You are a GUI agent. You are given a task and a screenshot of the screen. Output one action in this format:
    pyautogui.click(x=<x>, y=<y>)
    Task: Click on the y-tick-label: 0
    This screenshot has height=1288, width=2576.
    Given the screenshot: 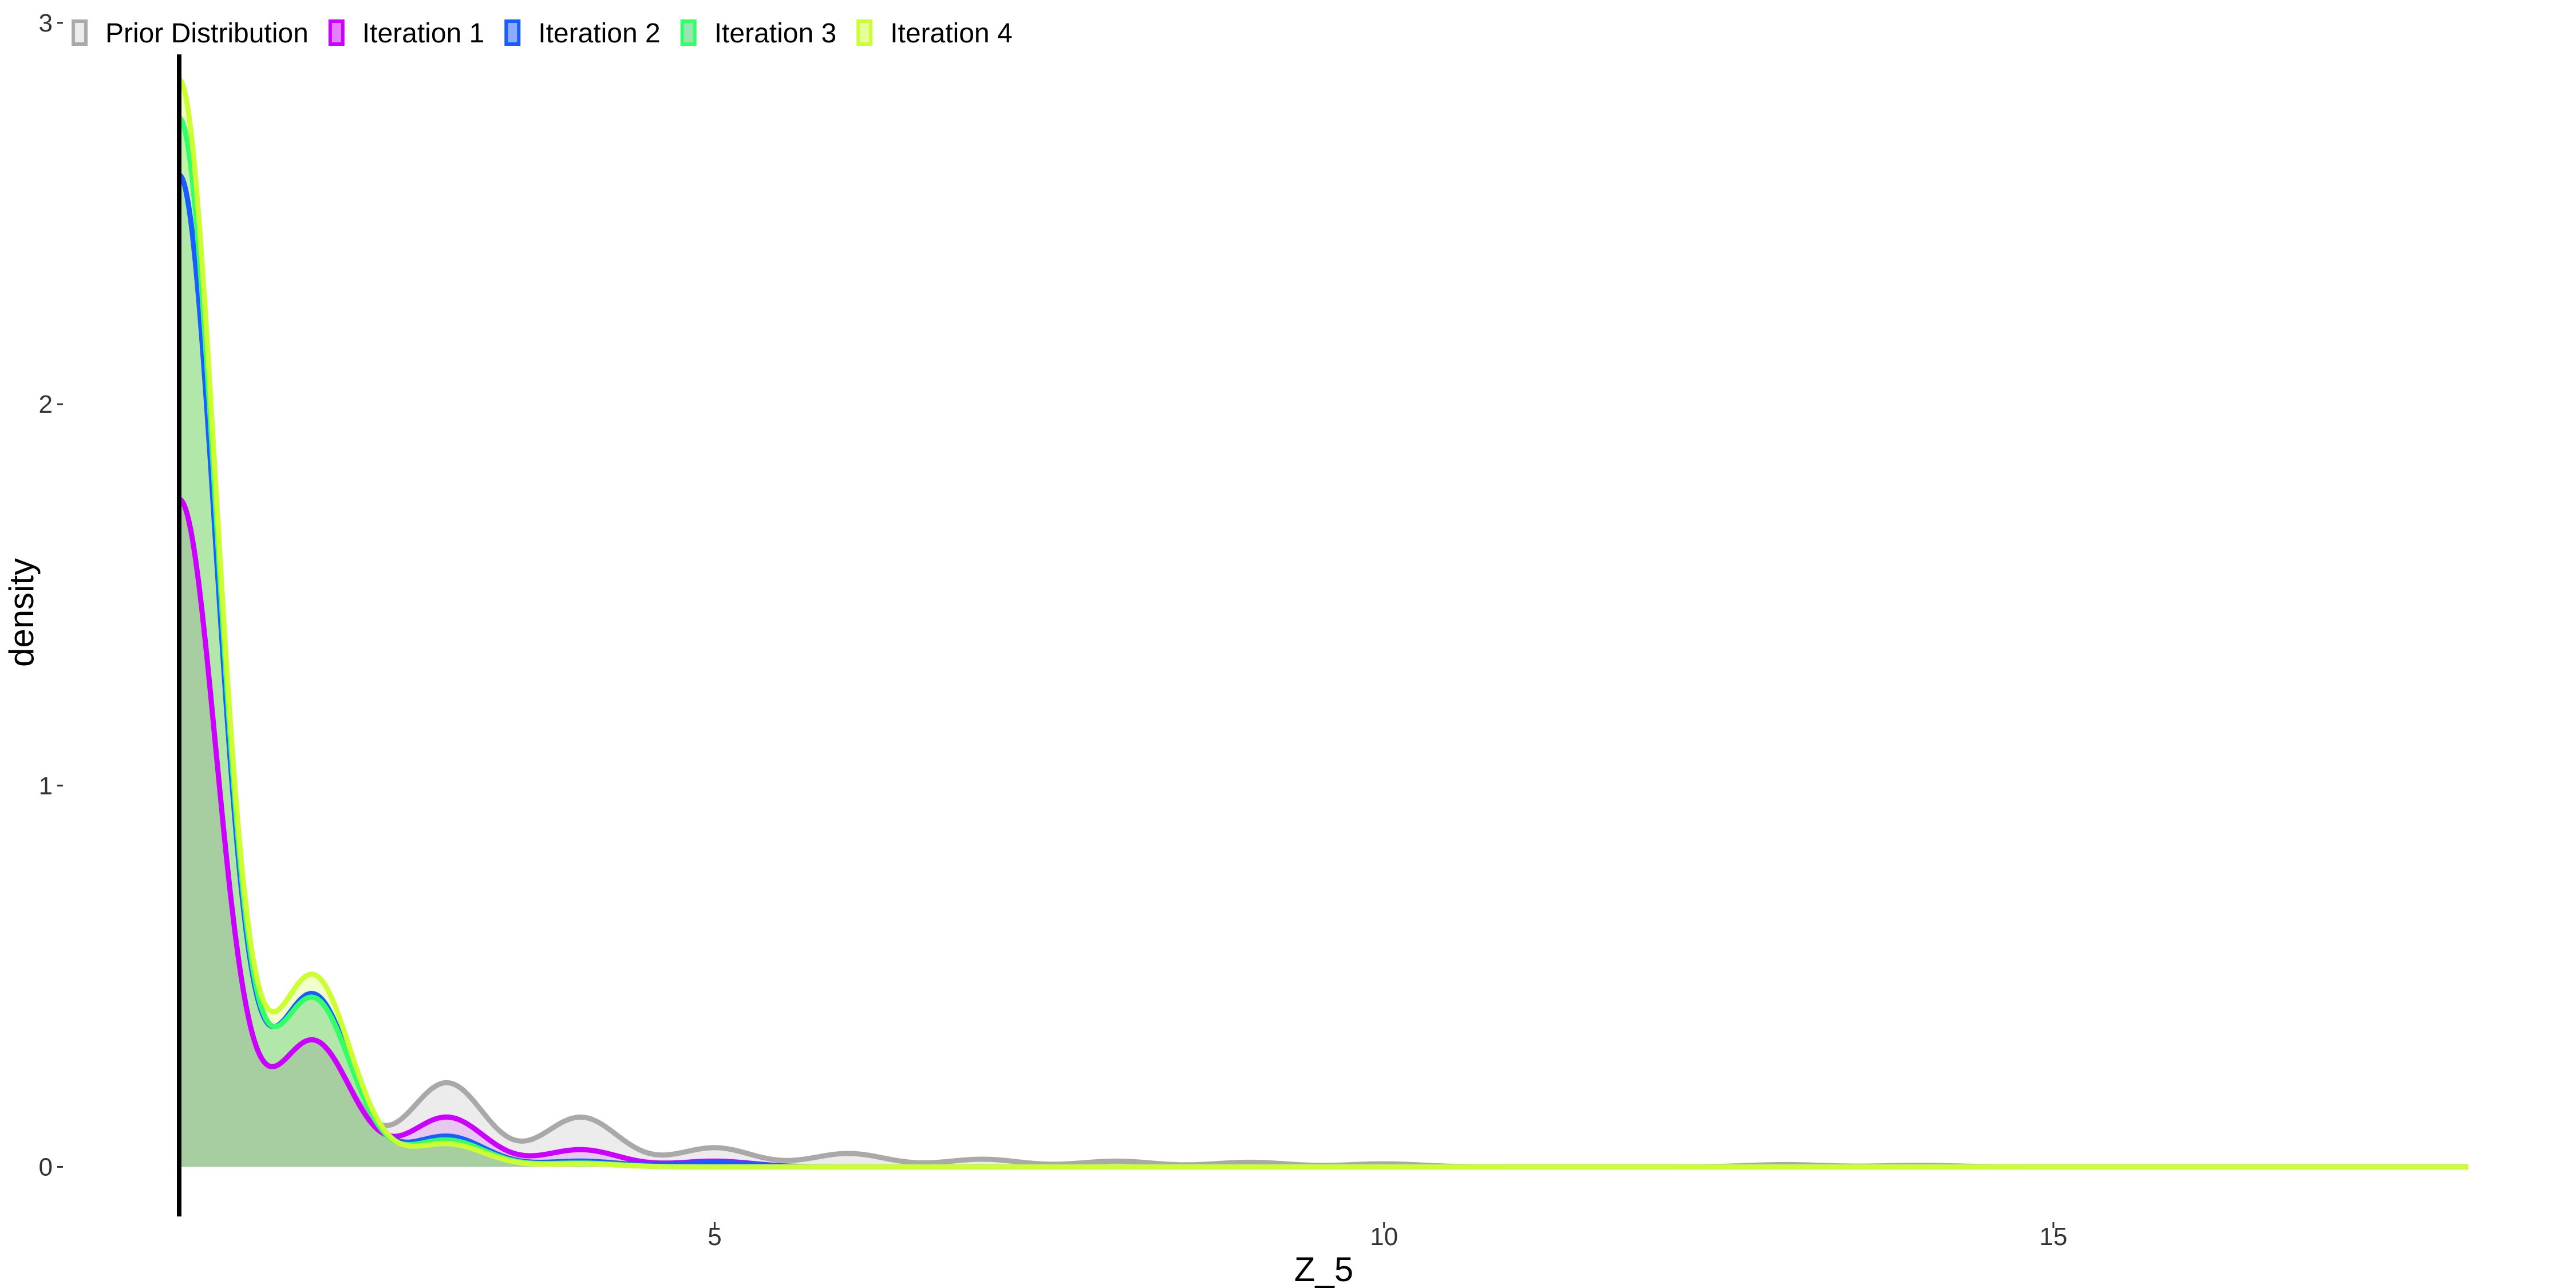 What is the action you would take?
    pyautogui.click(x=46, y=1167)
    